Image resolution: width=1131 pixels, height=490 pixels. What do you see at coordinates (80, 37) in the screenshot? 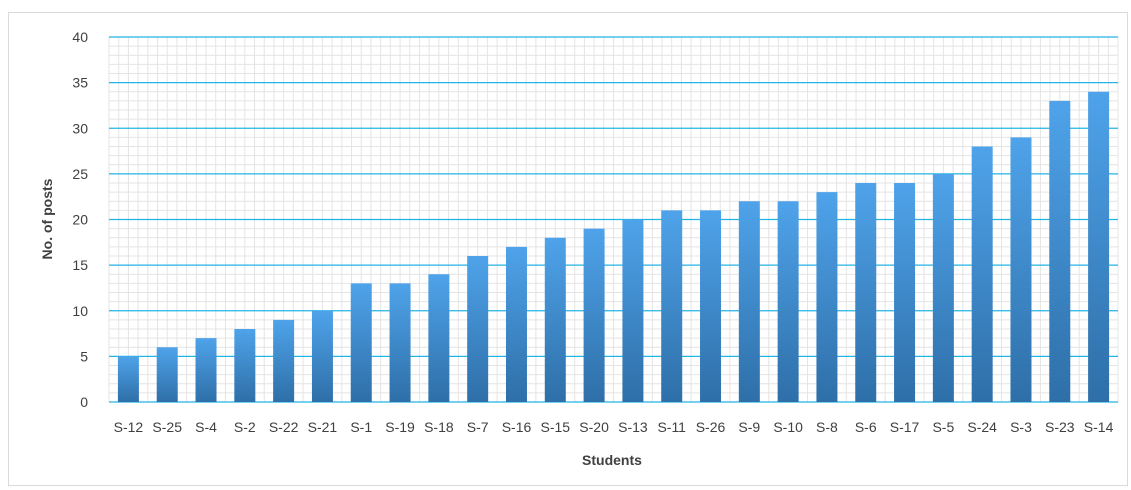
I see `y-tick-label: 40` at bounding box center [80, 37].